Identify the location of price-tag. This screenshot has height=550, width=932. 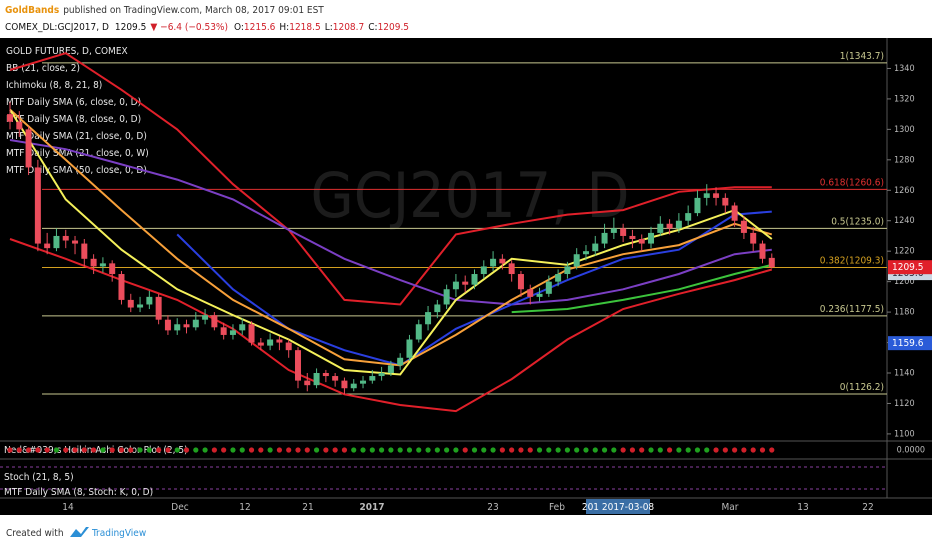
(910, 267).